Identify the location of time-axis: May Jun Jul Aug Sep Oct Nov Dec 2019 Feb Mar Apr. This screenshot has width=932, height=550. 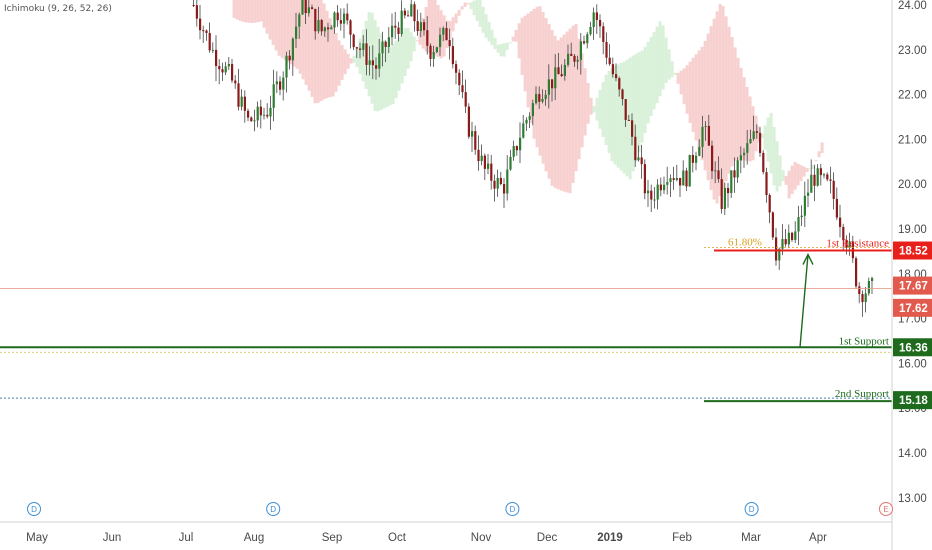
(446, 532).